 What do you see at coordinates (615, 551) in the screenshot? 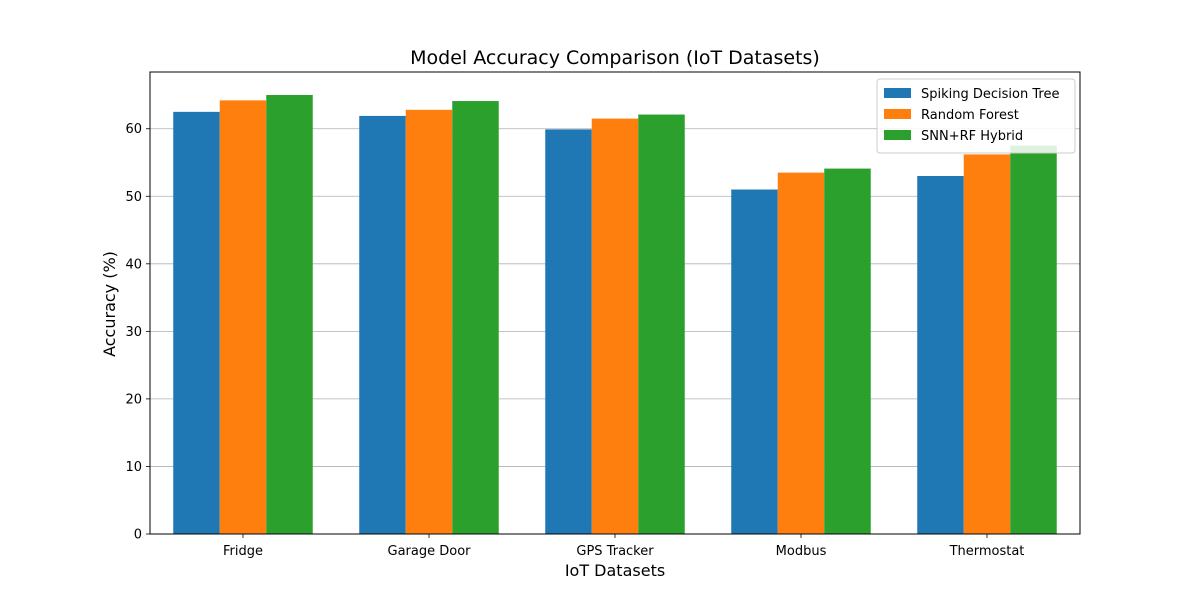
I see `x-tick-label: GPS Tracker` at bounding box center [615, 551].